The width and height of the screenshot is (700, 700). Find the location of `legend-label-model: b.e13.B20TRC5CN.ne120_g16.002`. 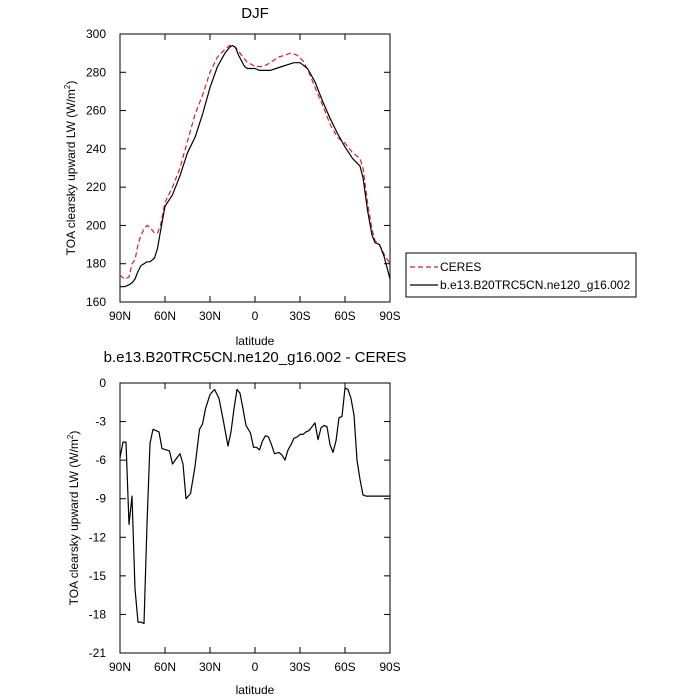

legend-label-model: b.e13.B20TRC5CN.ne120_g16.002 is located at coordinates (535, 285).